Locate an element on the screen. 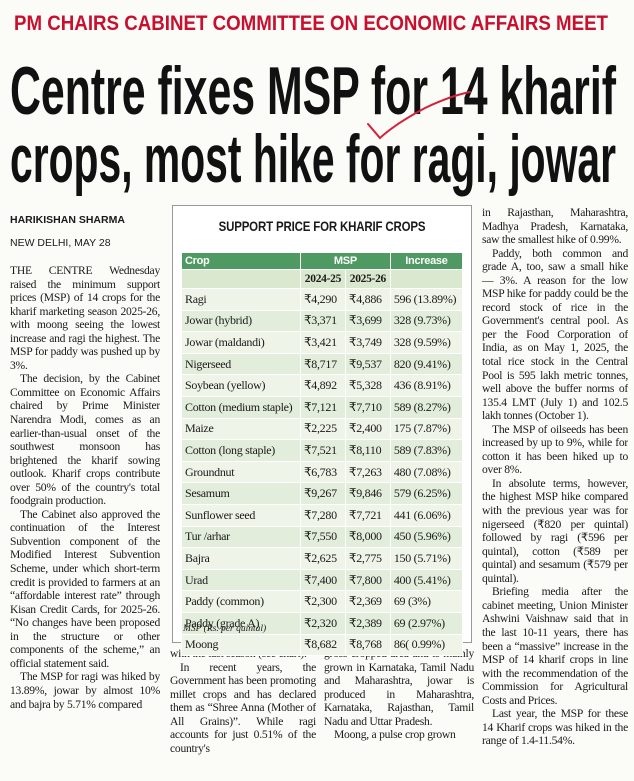 The image size is (634, 781). value-cell: ₹3,749 is located at coordinates (367, 342).